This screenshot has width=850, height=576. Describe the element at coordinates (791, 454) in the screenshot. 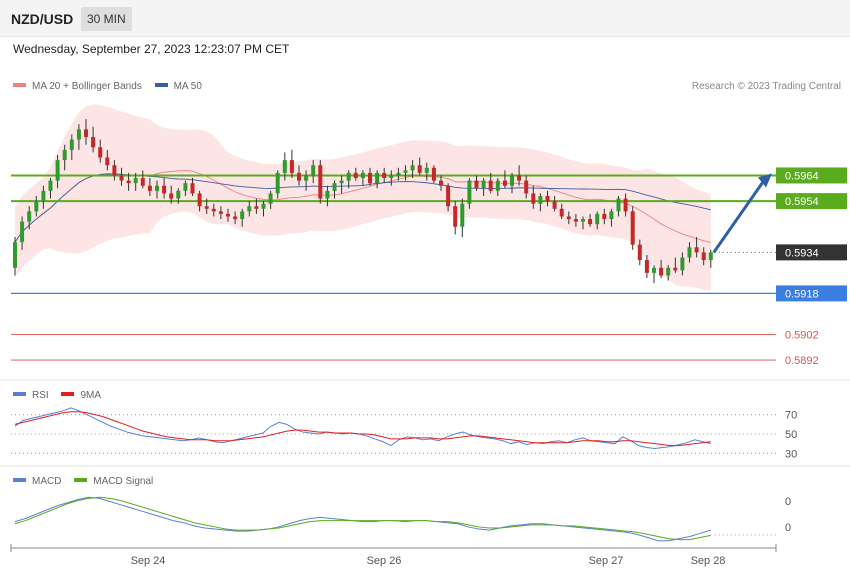

I see `rsi-tick-label: 30` at that location.